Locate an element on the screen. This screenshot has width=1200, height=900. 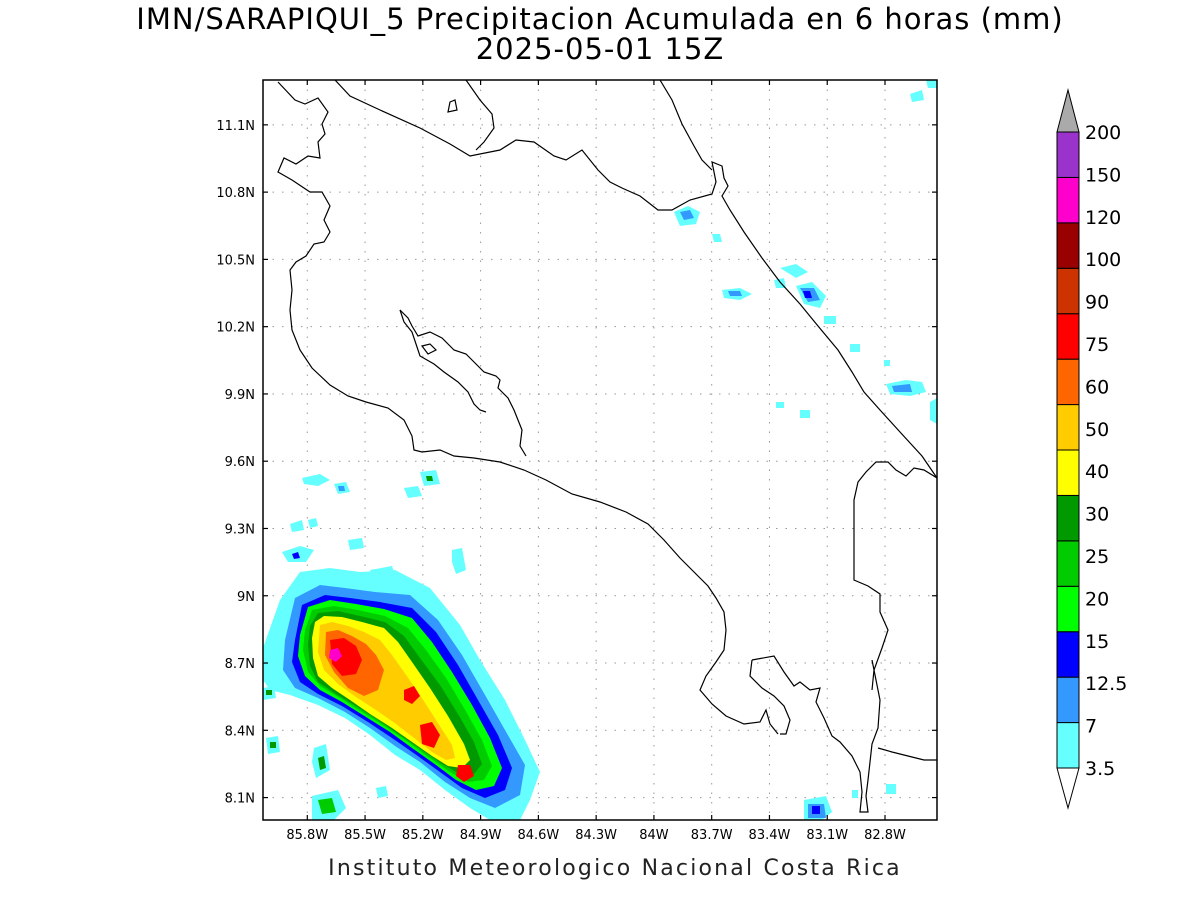
precip-cell-60mm is located at coordinates (346, 657).